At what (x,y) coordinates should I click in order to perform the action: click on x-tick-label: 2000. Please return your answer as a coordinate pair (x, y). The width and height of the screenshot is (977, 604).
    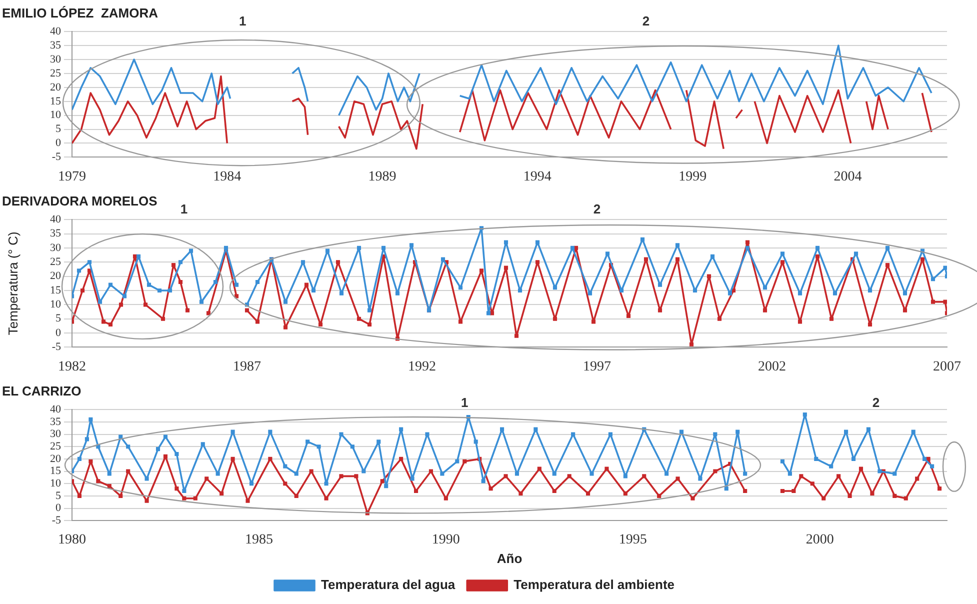
    Looking at the image, I should click on (820, 540).